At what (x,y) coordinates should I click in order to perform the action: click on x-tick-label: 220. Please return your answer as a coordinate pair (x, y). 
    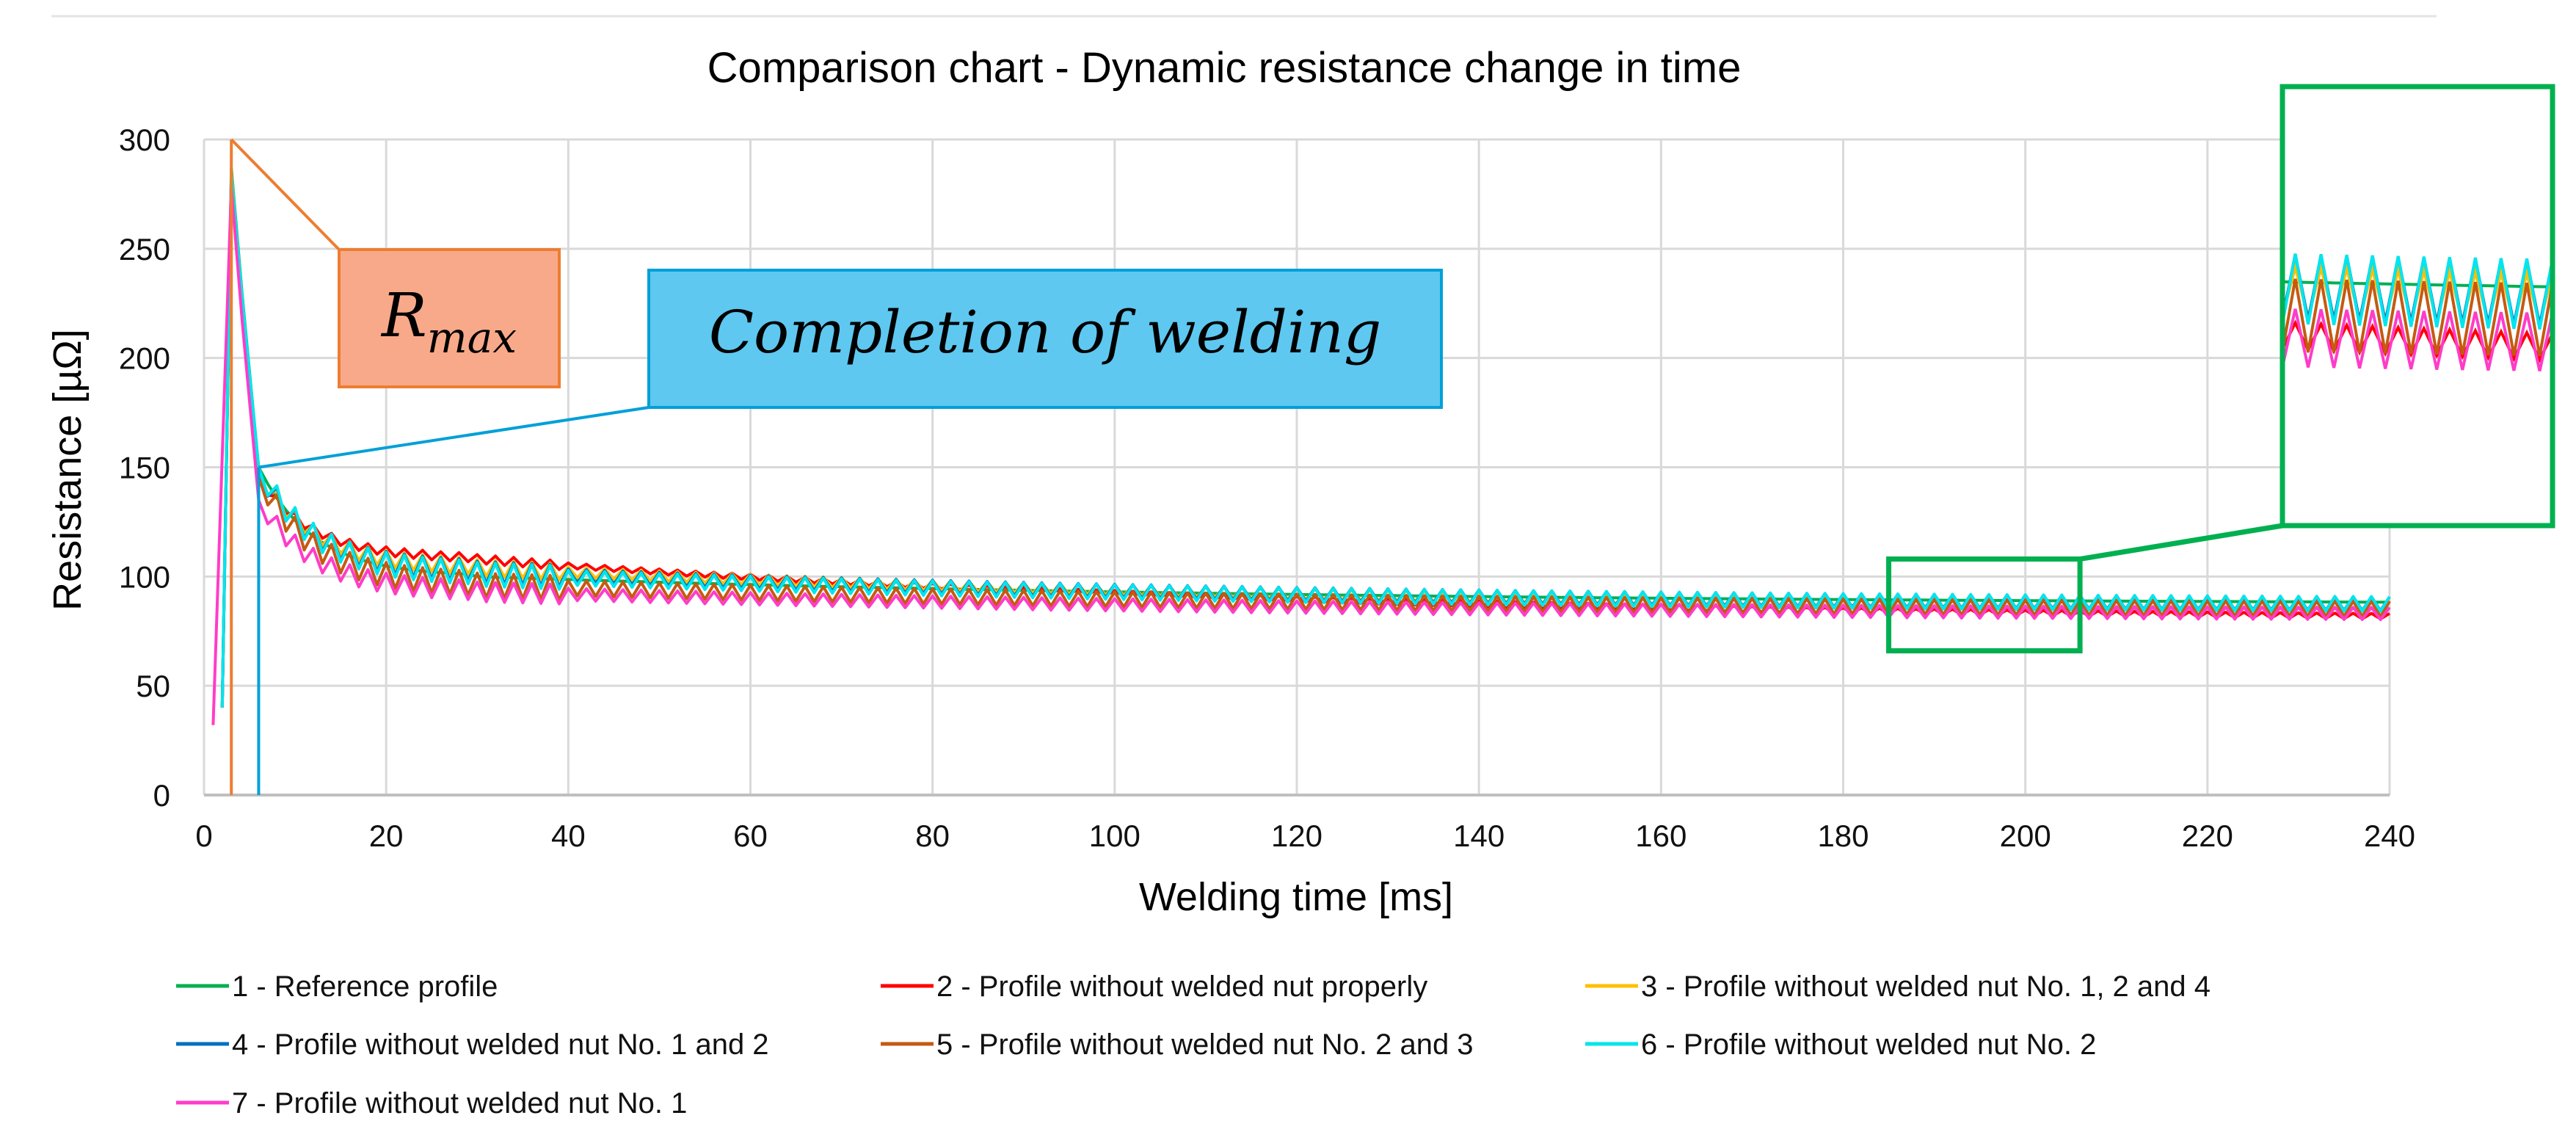
    Looking at the image, I should click on (2207, 836).